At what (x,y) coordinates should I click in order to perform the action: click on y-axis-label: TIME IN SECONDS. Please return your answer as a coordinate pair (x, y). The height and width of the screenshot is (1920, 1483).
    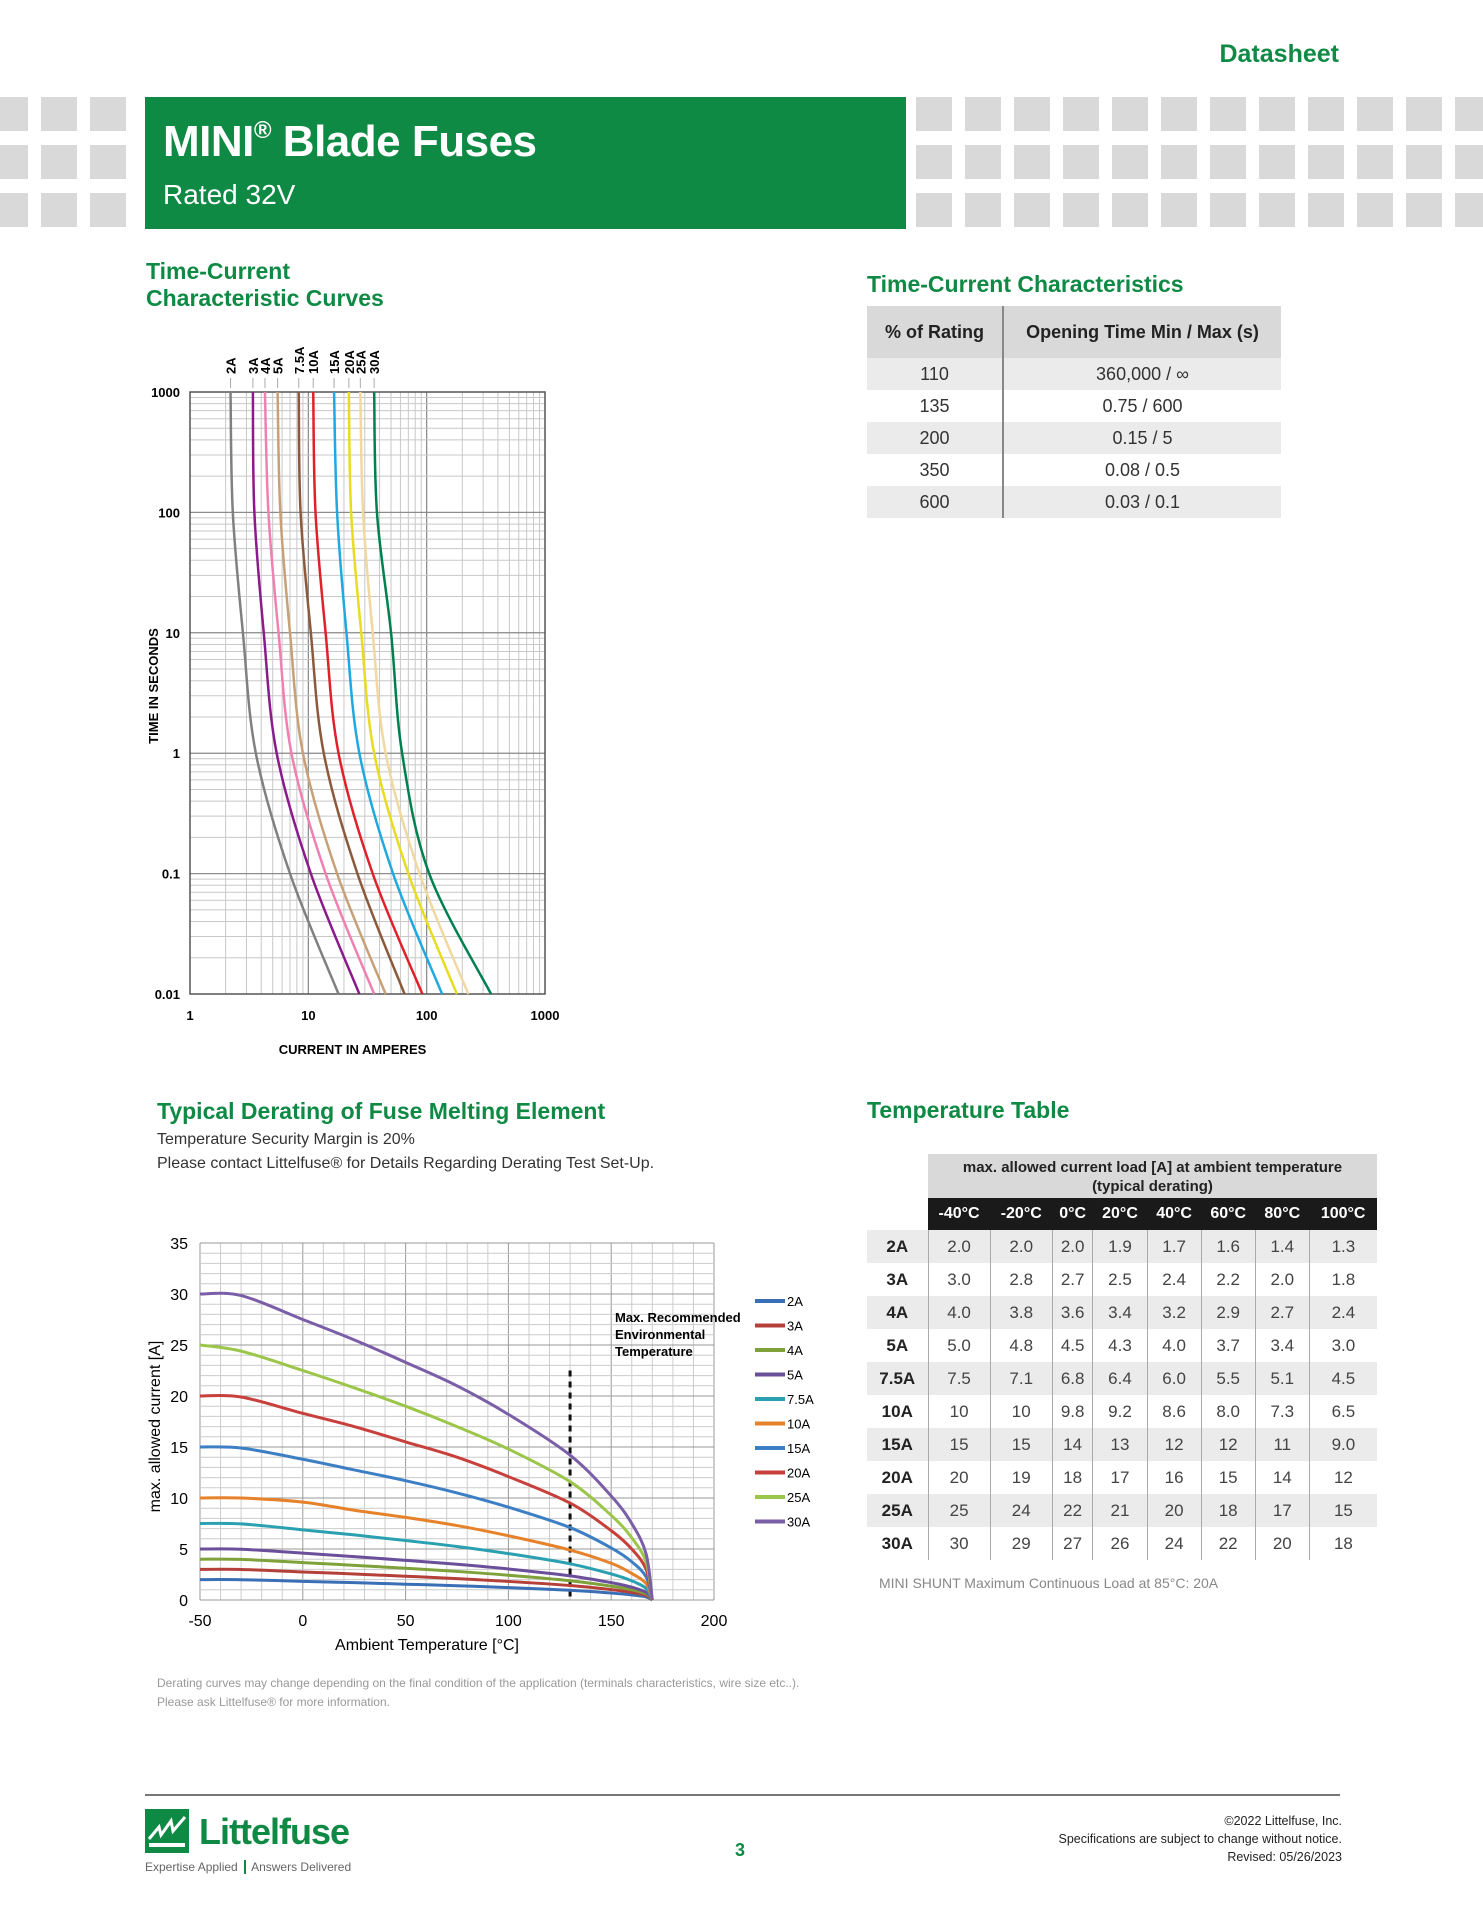
    Looking at the image, I should click on (153, 686).